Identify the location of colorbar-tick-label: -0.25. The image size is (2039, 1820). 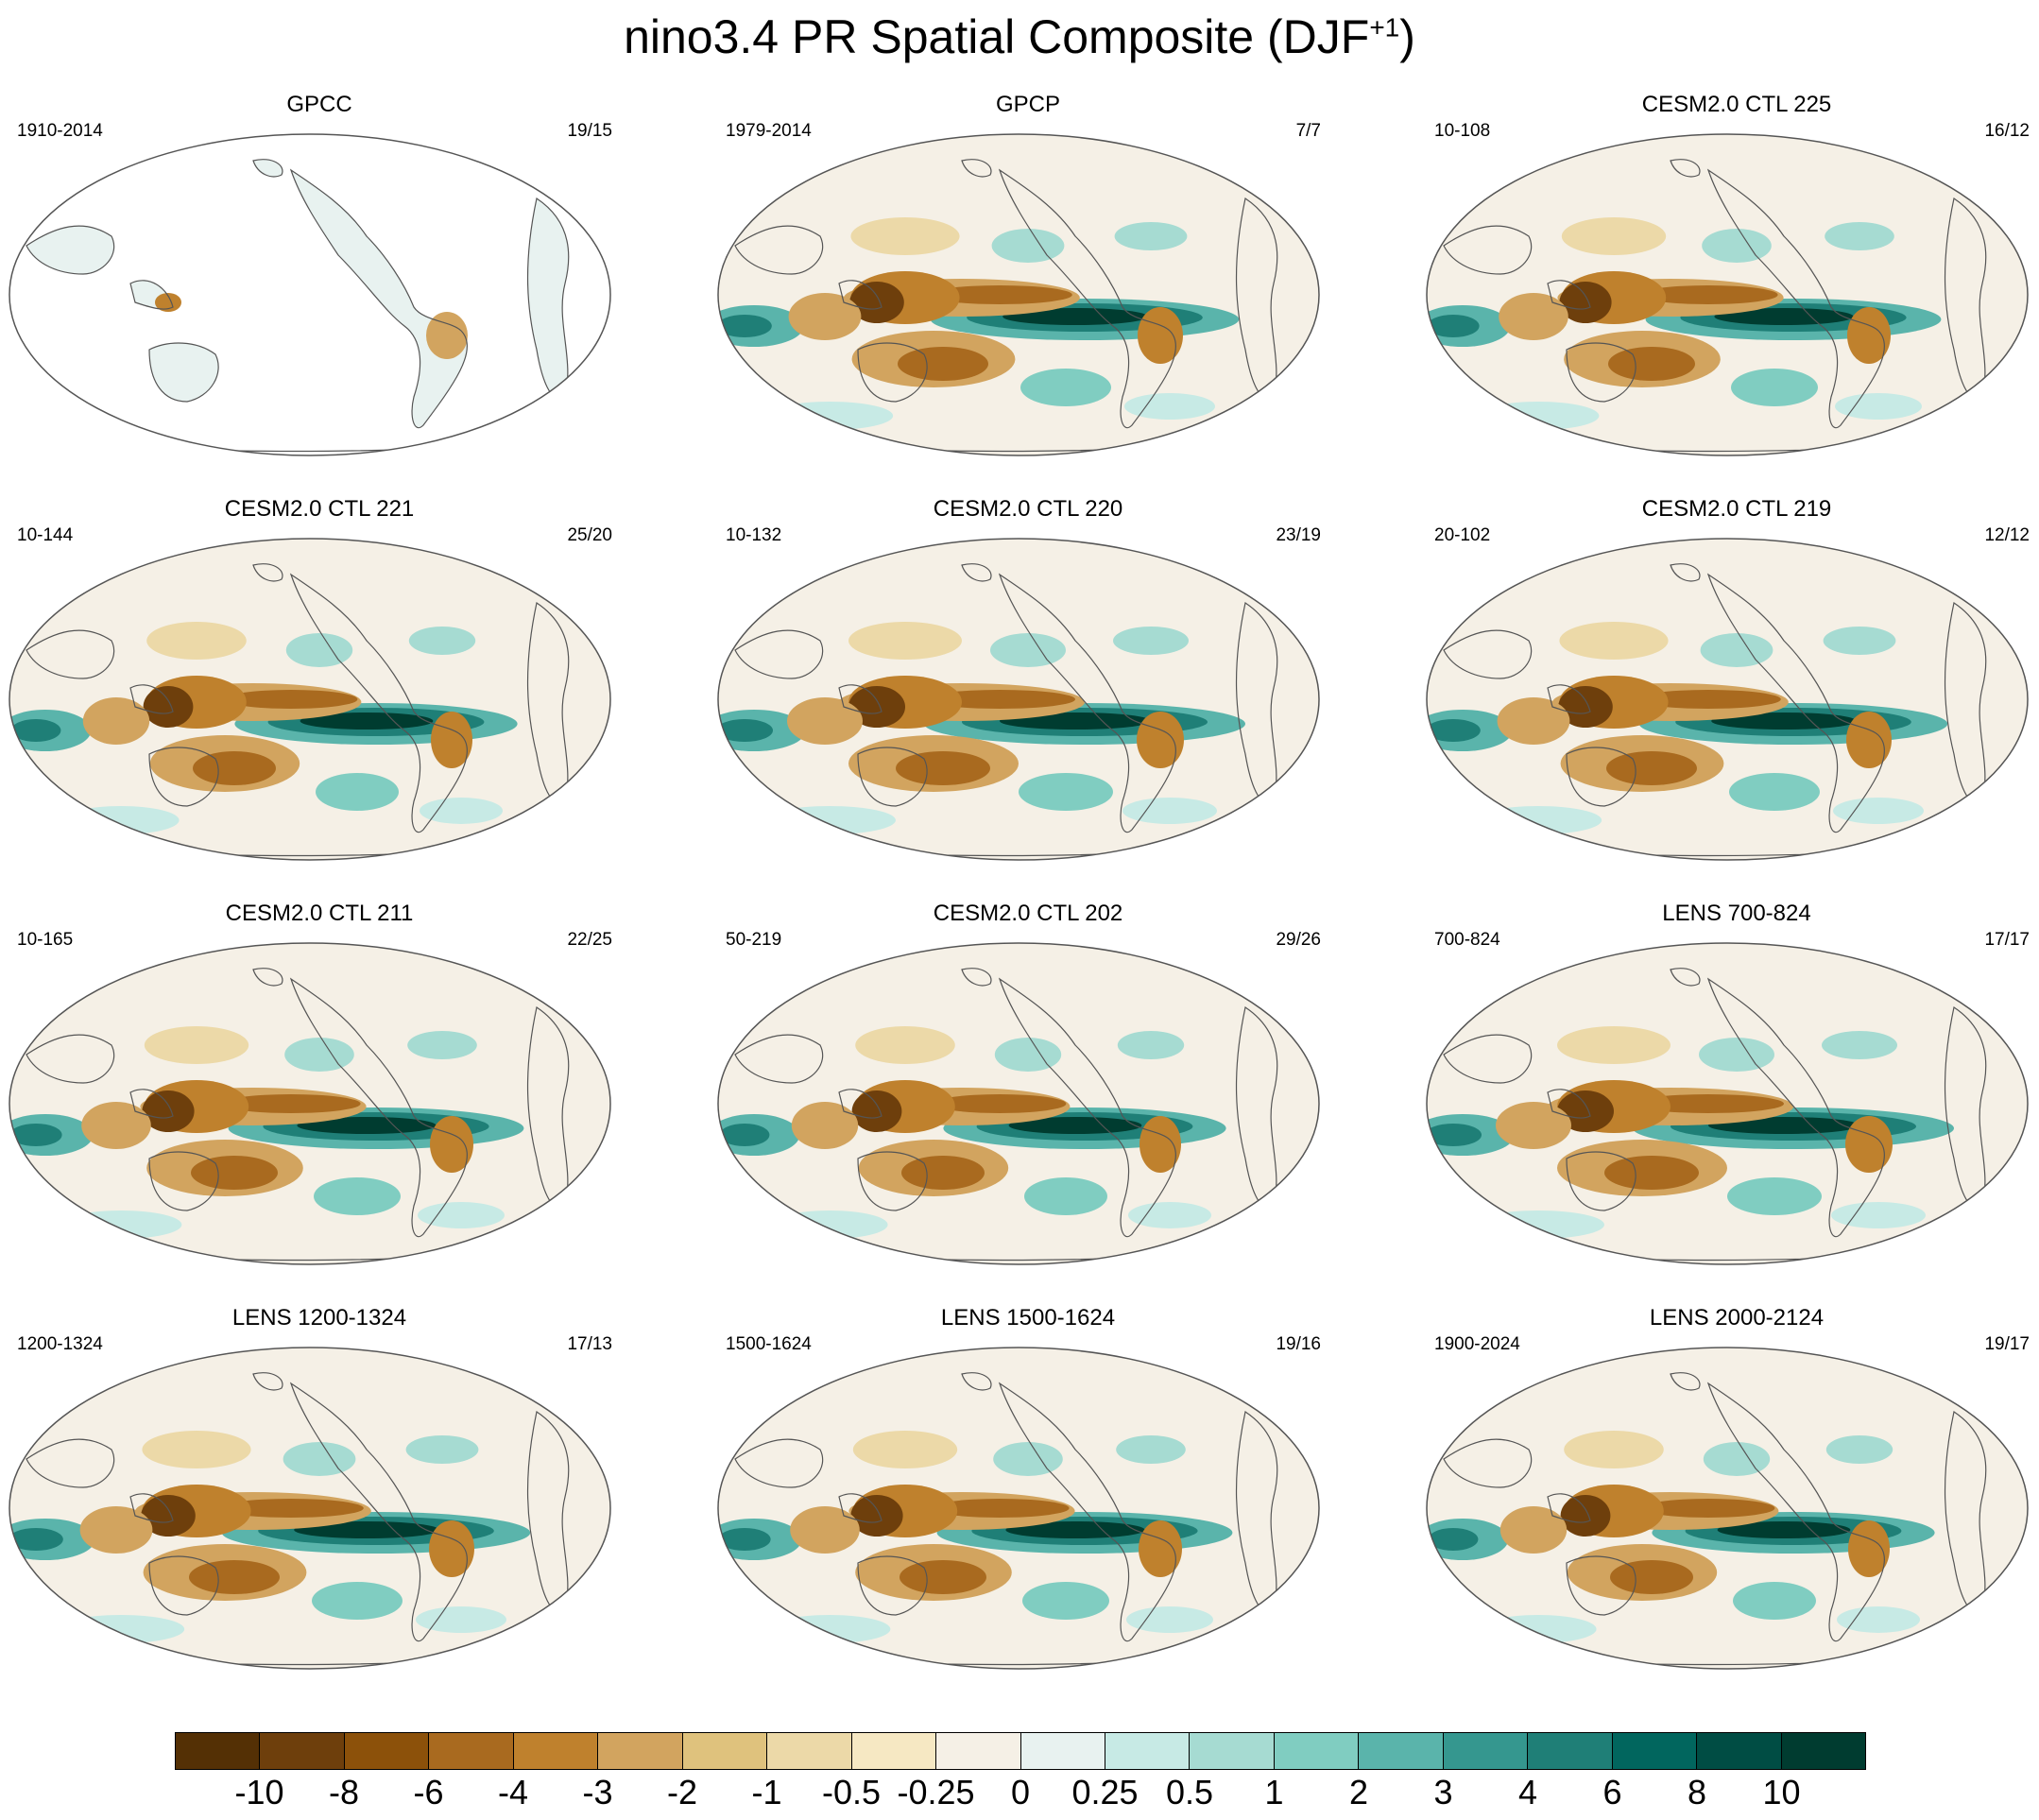
(936, 1792).